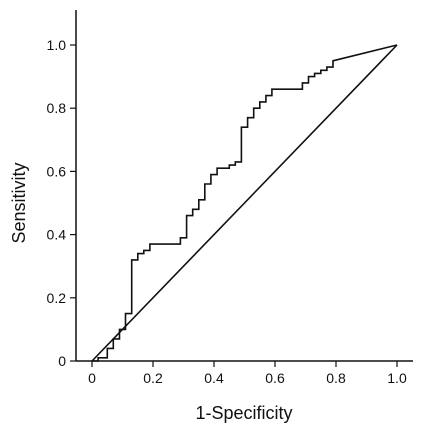  I want to click on y-axis-title: Sensitivity, so click(19, 202).